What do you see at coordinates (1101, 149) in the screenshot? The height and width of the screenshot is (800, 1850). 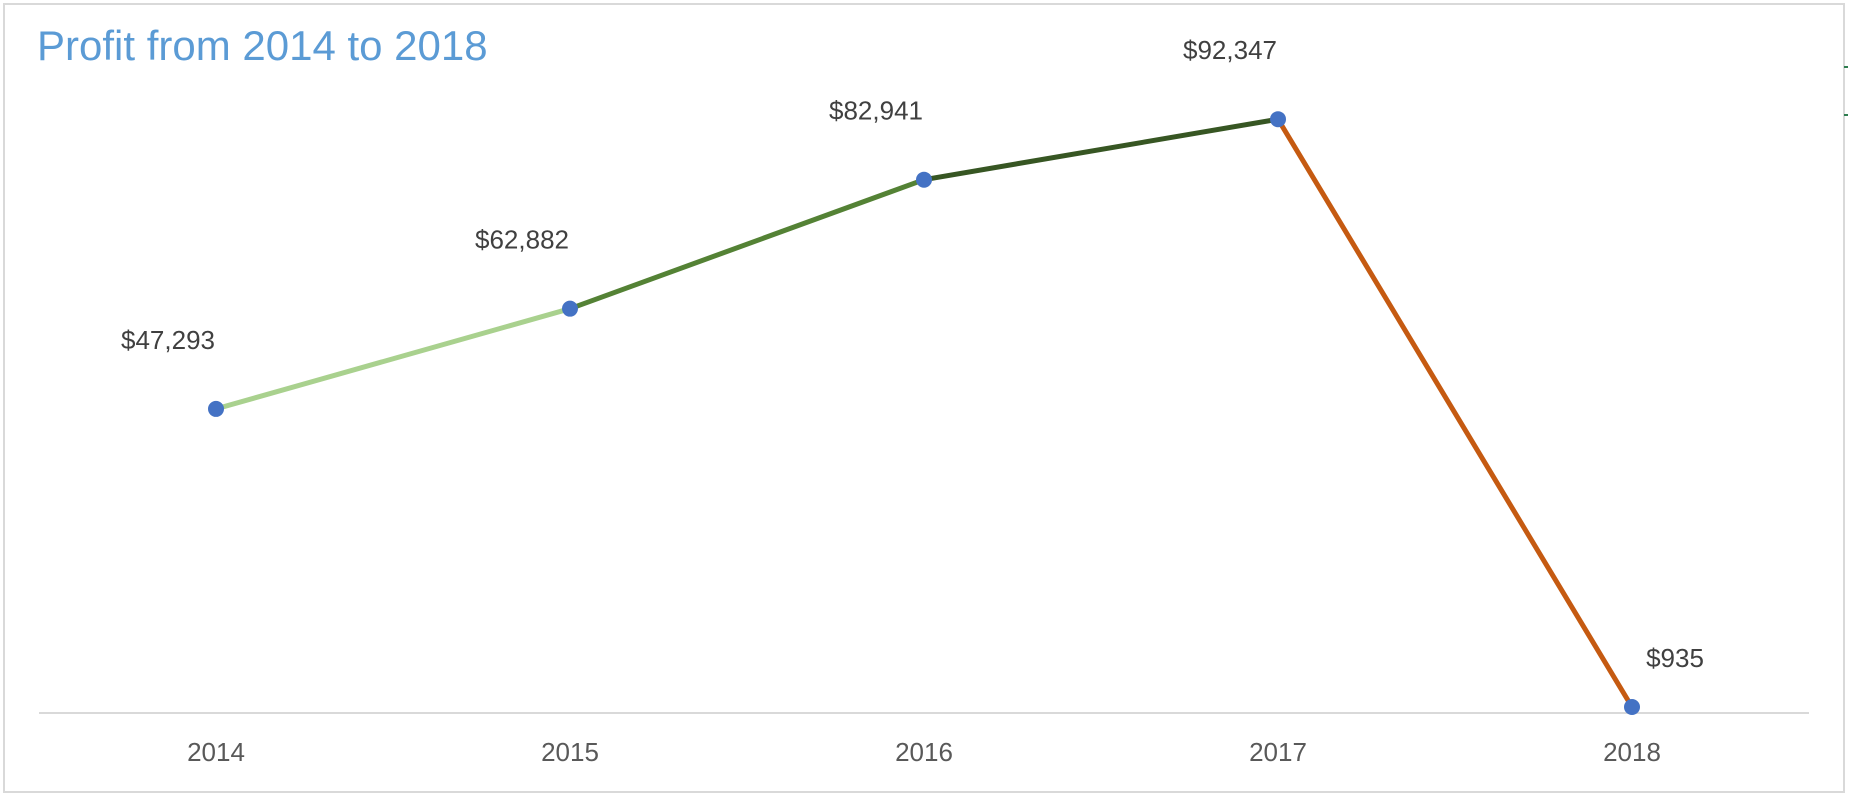 I see `line-segment-2016-2017` at bounding box center [1101, 149].